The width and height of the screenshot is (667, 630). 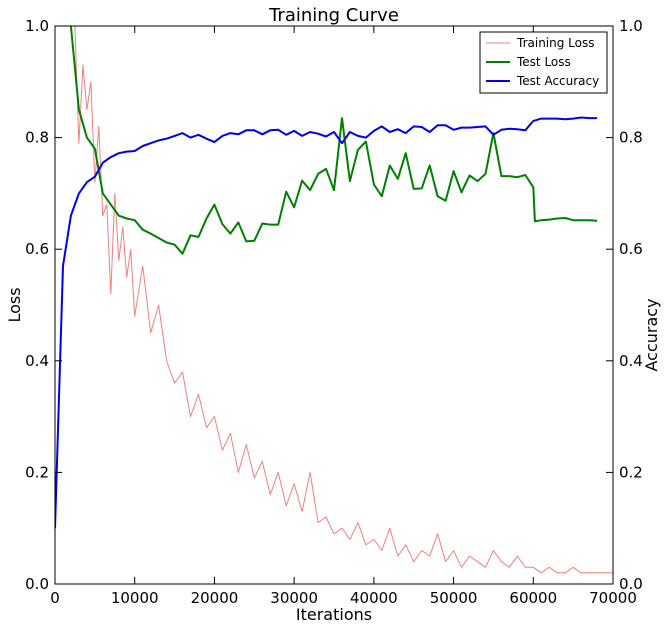 What do you see at coordinates (37, 472) in the screenshot?
I see `y-tick-label: 0.2` at bounding box center [37, 472].